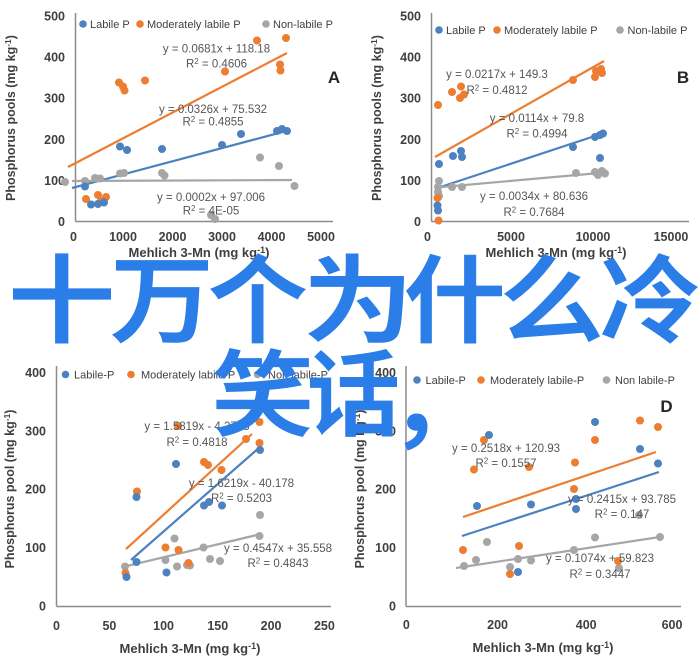  Describe the element at coordinates (334, 77) in the screenshot. I see `svg-text: A` at that location.